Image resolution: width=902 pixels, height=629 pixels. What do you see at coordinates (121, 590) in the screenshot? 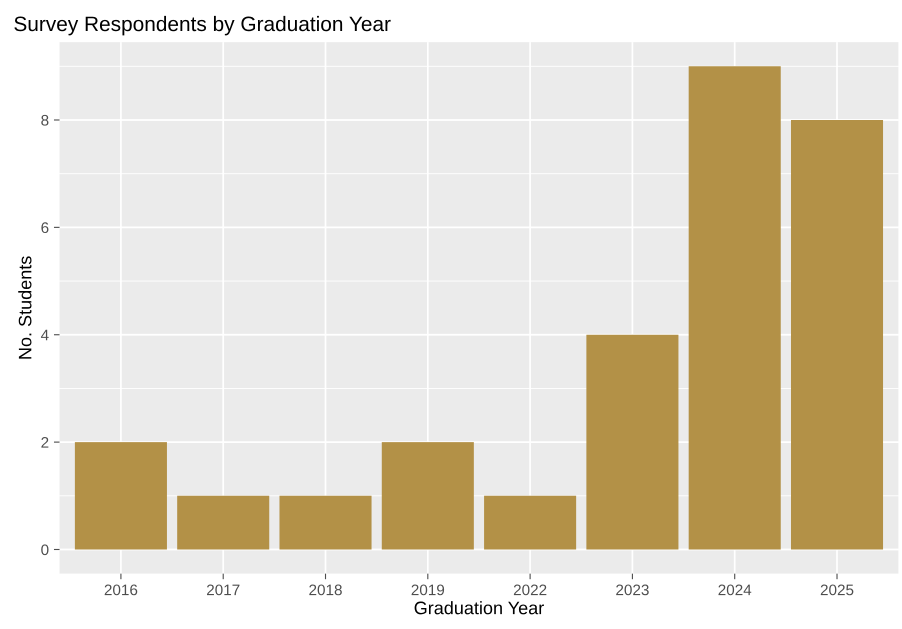
I see `x-tick-label: 2016` at bounding box center [121, 590].